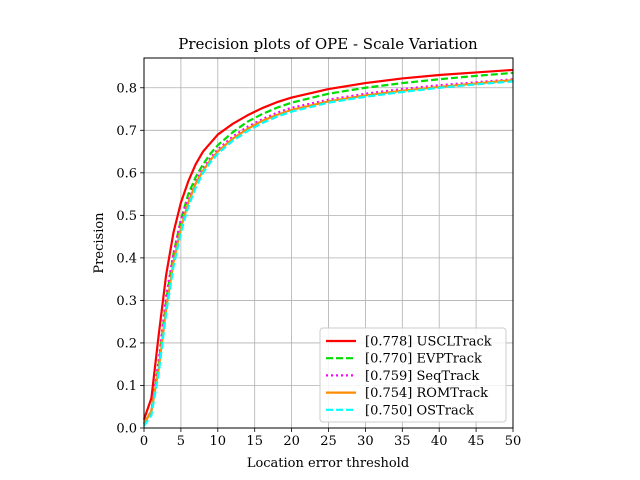 The width and height of the screenshot is (640, 480). Describe the element at coordinates (423, 359) in the screenshot. I see `legend-label-2: [0.770] EVPTrack` at that location.